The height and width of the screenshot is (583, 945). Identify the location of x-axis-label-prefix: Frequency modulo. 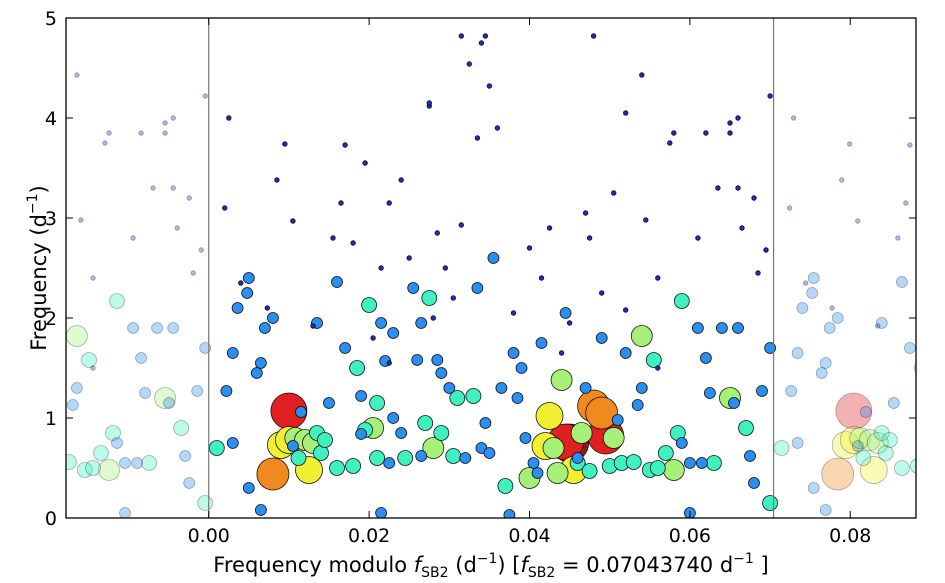
(313, 565).